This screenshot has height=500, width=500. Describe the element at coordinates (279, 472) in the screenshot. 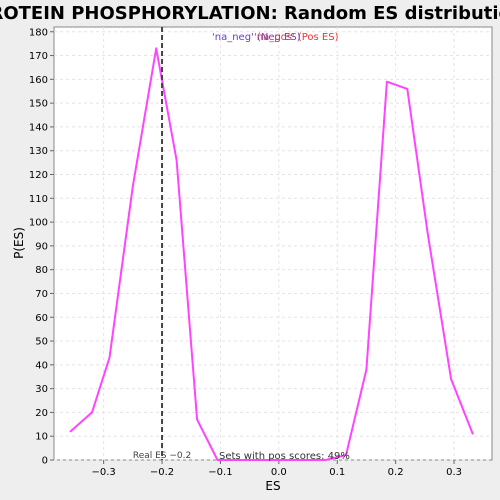

I see `x-tick-label: 0.0` at that location.